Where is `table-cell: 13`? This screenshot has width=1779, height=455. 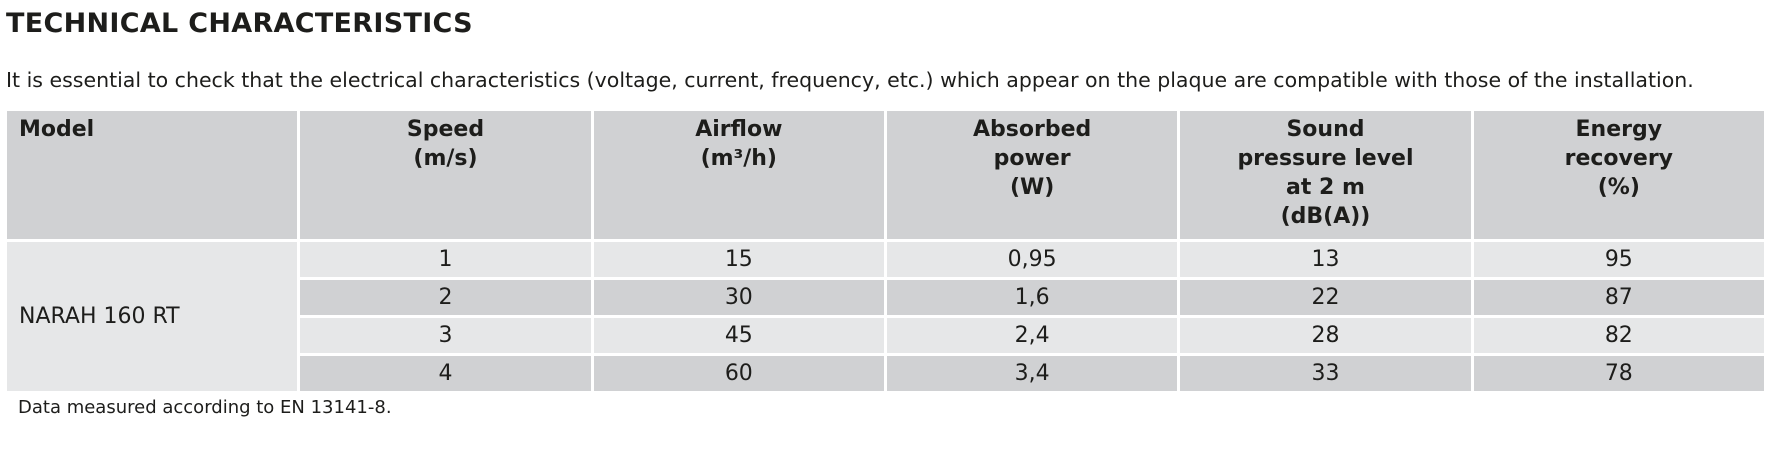 table-cell: 13 is located at coordinates (1325, 259).